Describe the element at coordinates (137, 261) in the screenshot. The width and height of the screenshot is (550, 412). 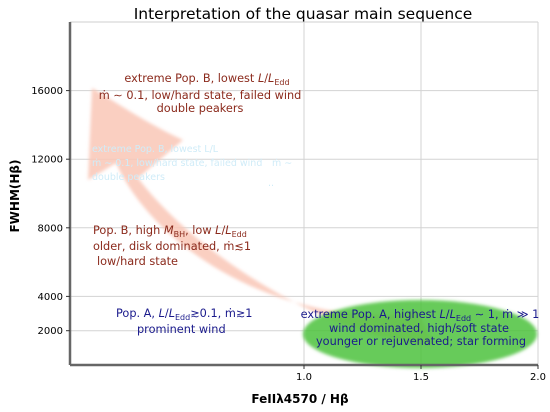
I see `annotation-pop-b-line-3: low/hard state` at that location.